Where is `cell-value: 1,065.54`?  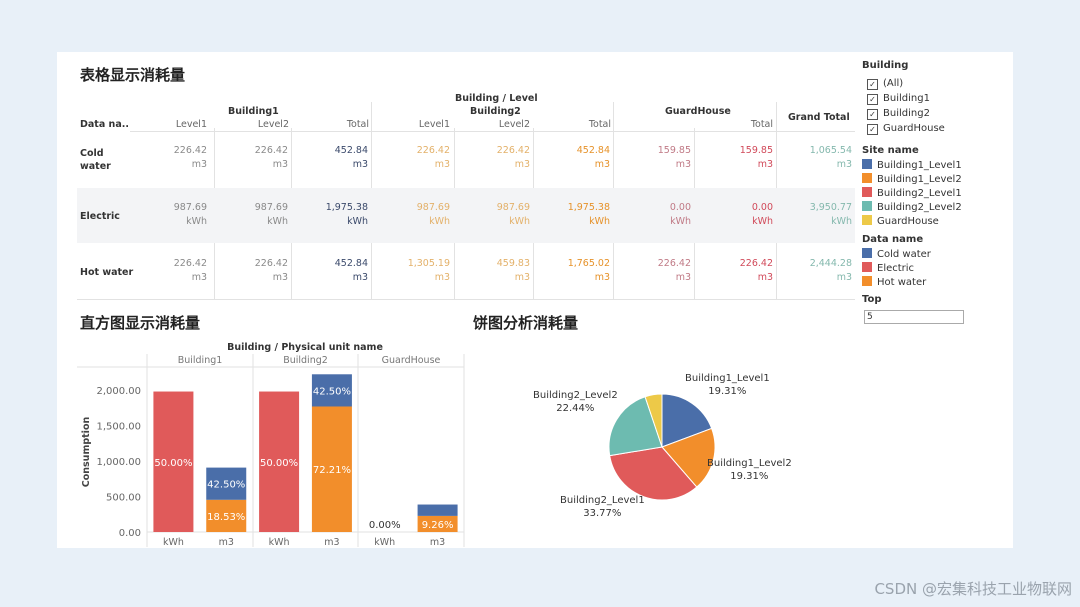 cell-value: 1,065.54 is located at coordinates (830, 150).